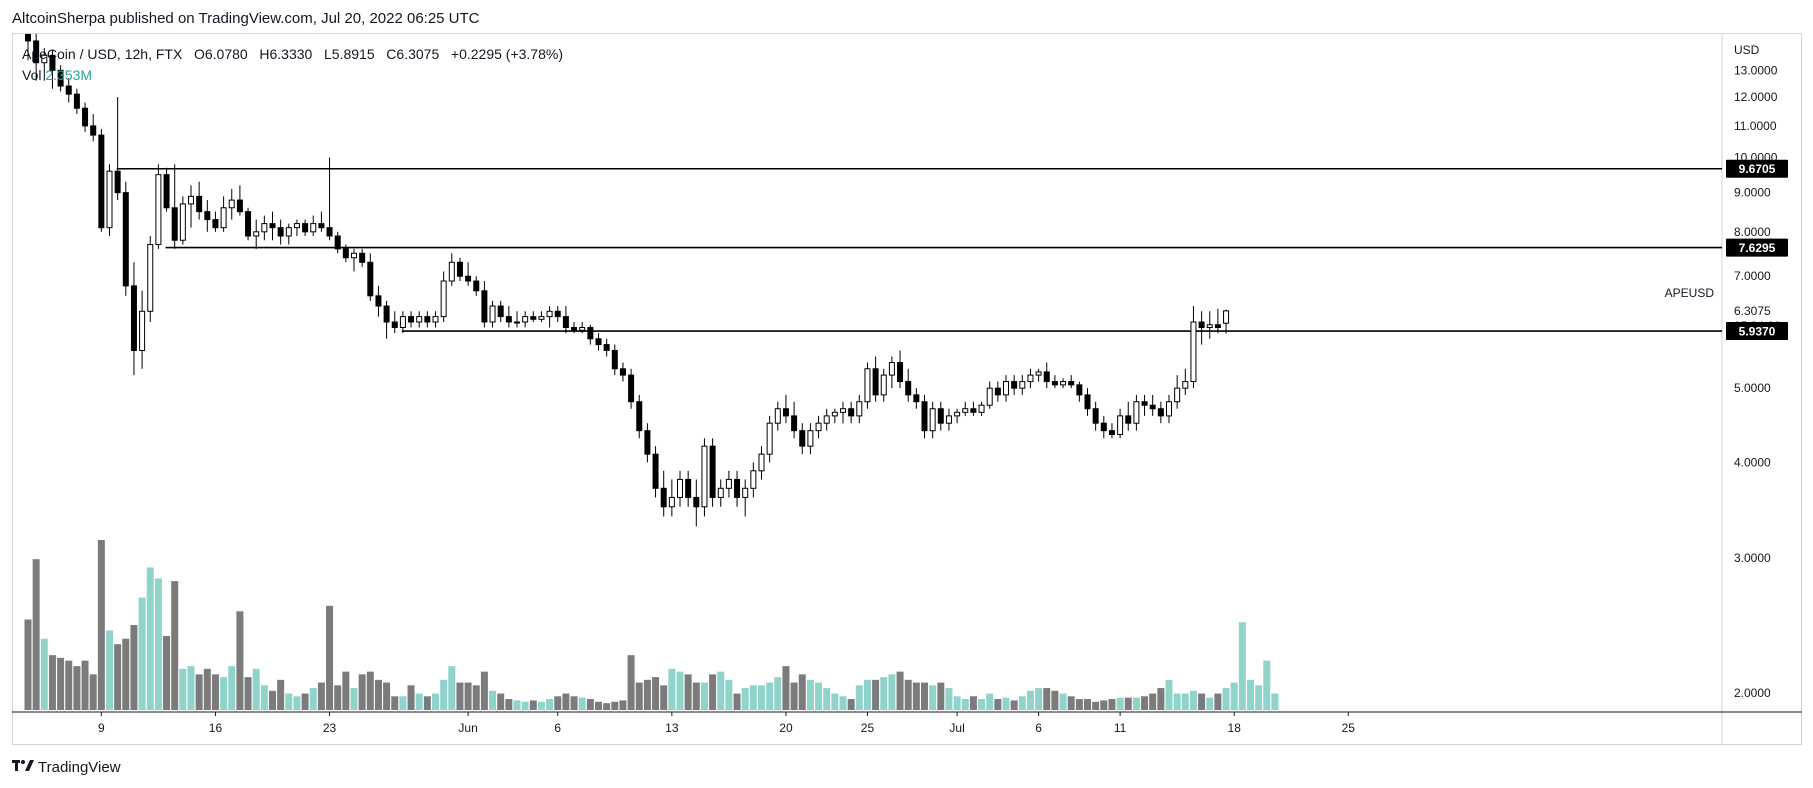 This screenshot has width=1813, height=788. Describe the element at coordinates (1752, 693) in the screenshot. I see `y-tick-label: 2.0000` at that location.